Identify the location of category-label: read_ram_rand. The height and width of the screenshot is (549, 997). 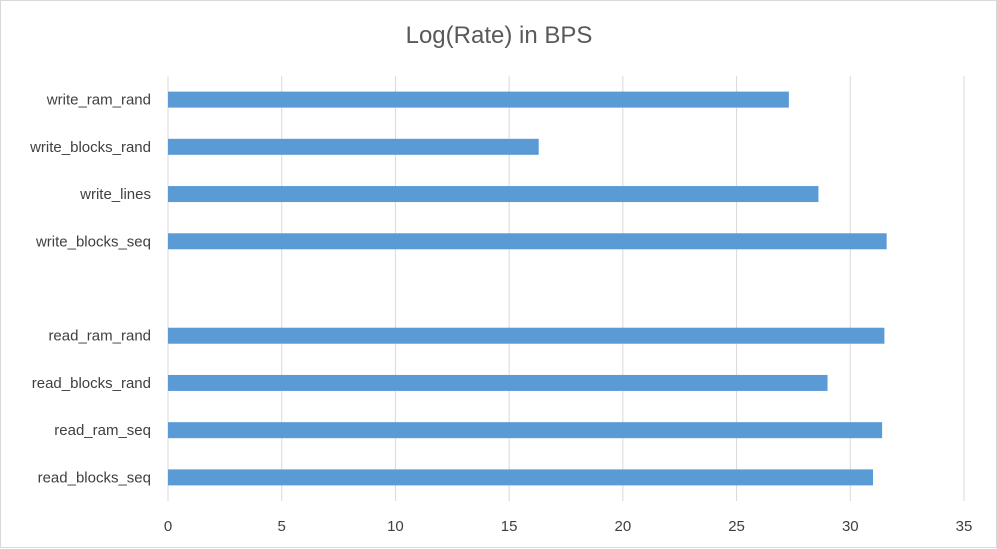
(99, 336).